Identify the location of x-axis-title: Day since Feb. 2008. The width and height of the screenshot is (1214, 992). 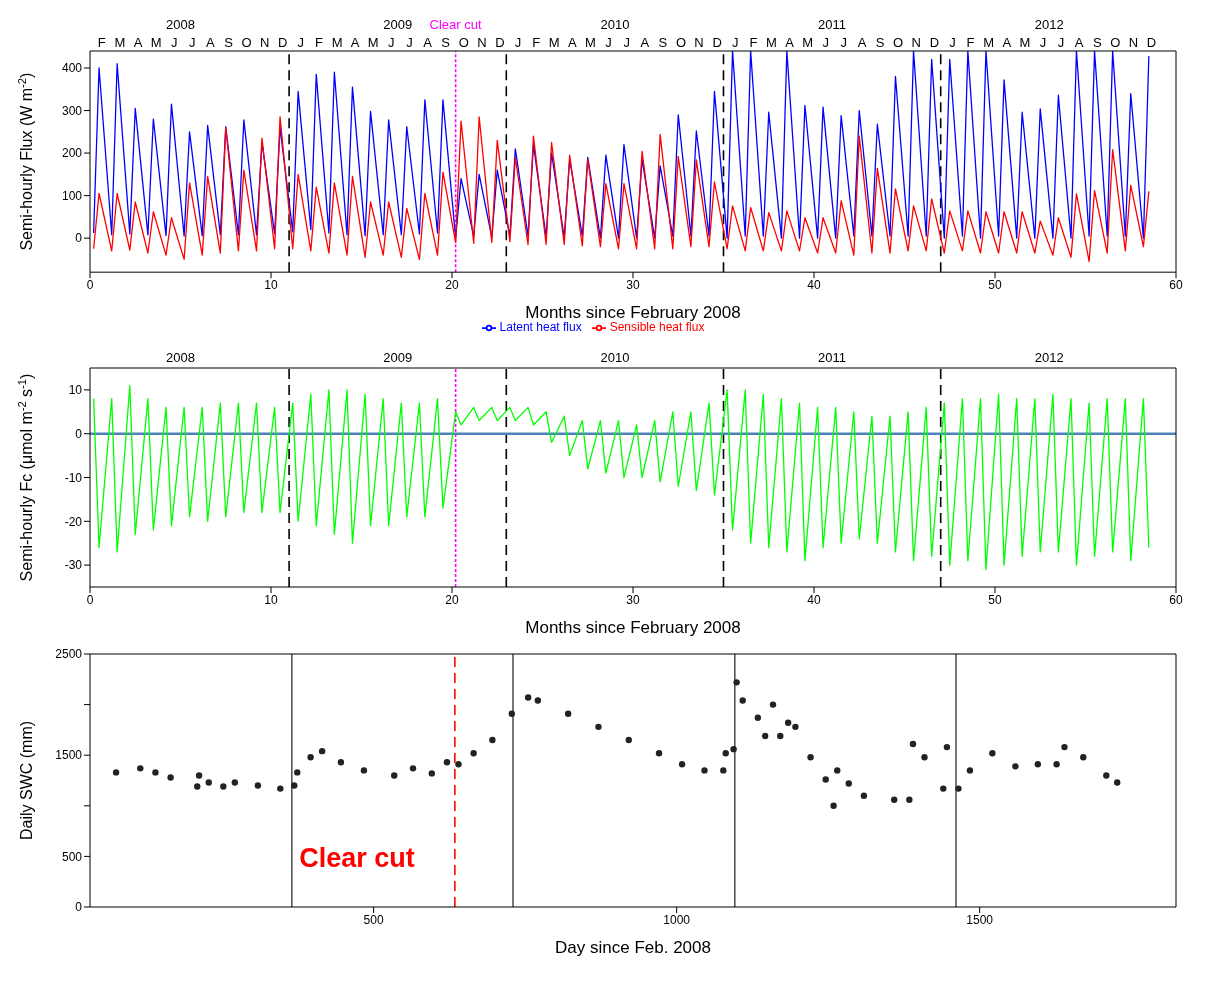
(633, 947).